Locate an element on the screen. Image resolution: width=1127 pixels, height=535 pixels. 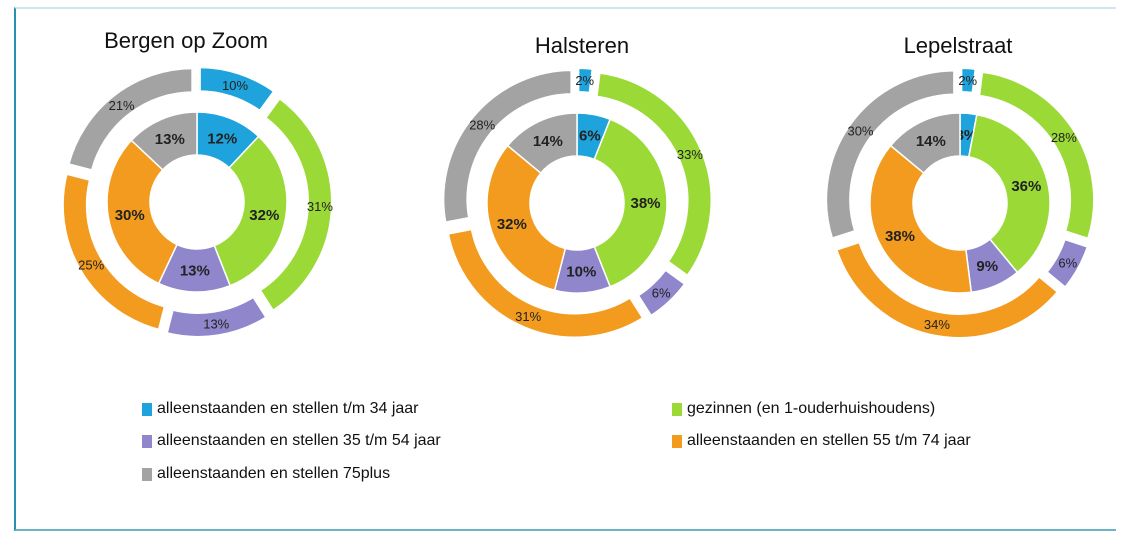
legend-label: alleenstaanden en stellen 35 t/m 54 jaar is located at coordinates (299, 440).